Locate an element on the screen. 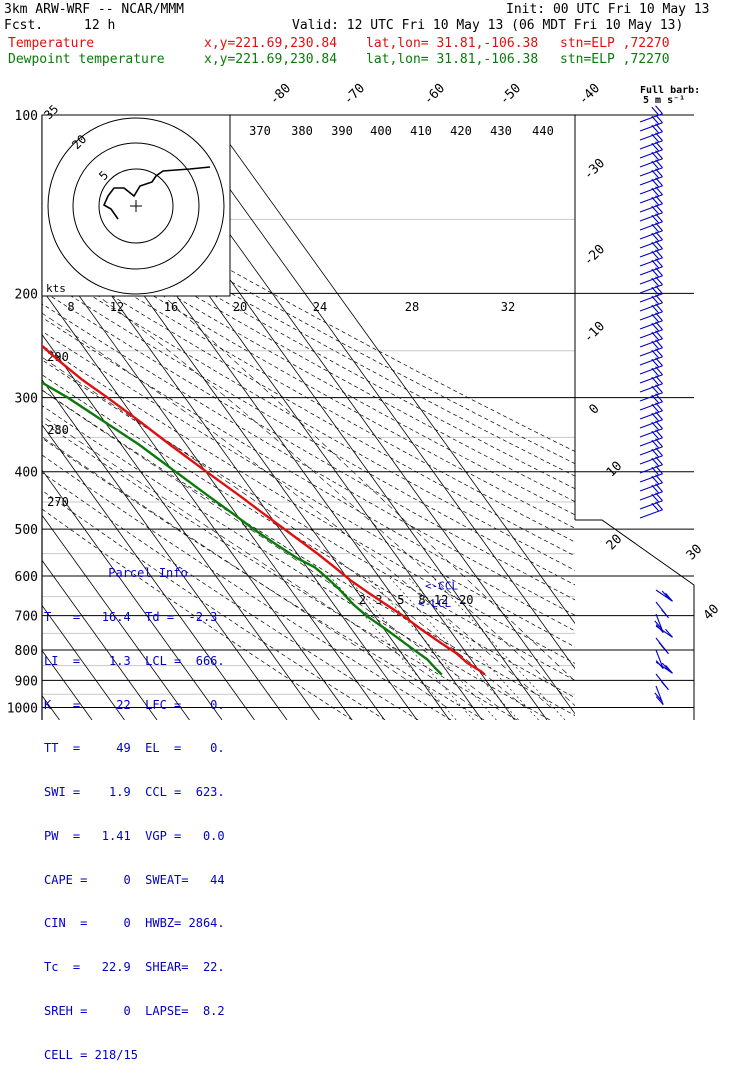  isotherm-label: 20 is located at coordinates (615, 543).